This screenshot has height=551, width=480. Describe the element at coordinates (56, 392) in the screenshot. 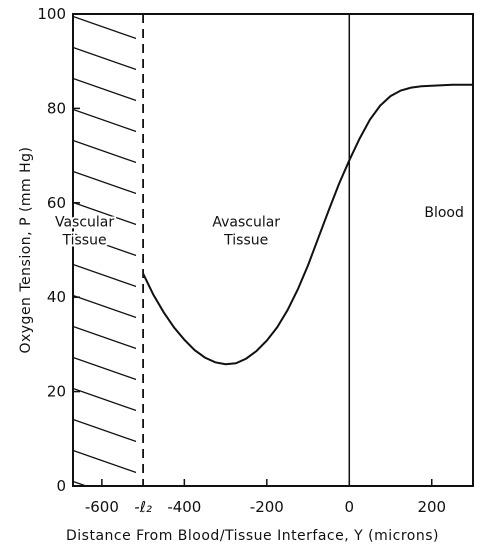

I see `y-tick-label-20: 20` at that location.